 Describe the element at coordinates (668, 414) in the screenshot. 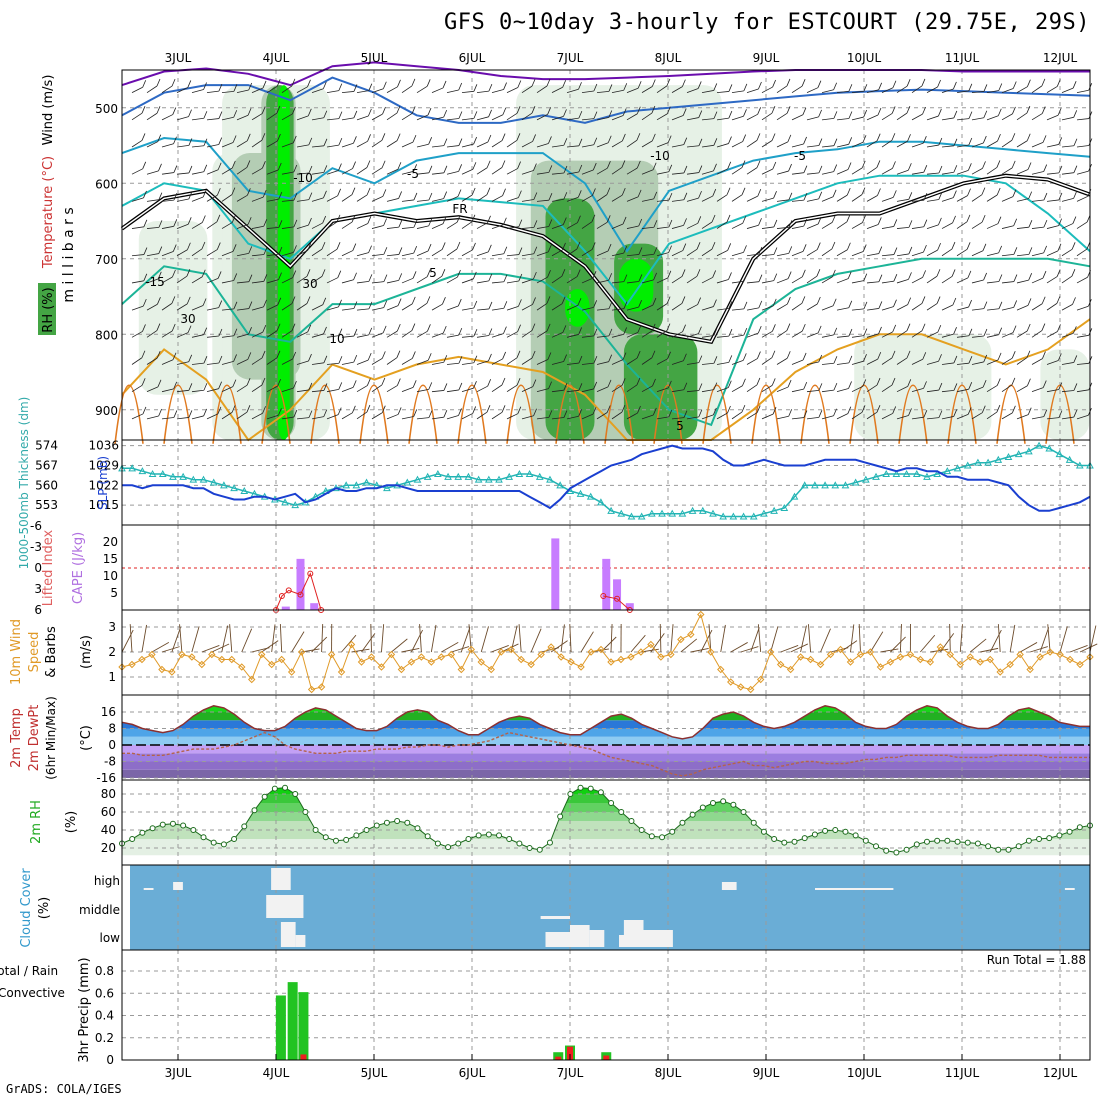

I see `warm-contour` at that location.